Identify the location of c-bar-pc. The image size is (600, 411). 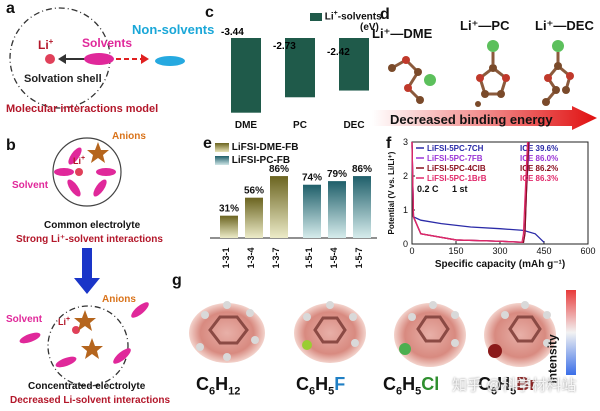
(300, 68).